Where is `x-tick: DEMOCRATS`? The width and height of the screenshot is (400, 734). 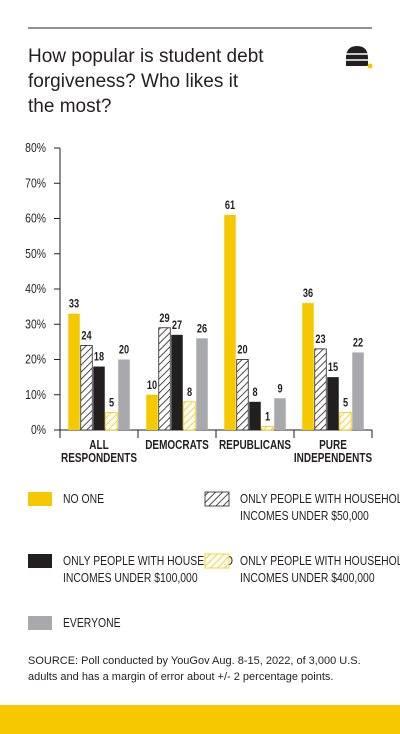 x-tick: DEMOCRATS is located at coordinates (177, 445).